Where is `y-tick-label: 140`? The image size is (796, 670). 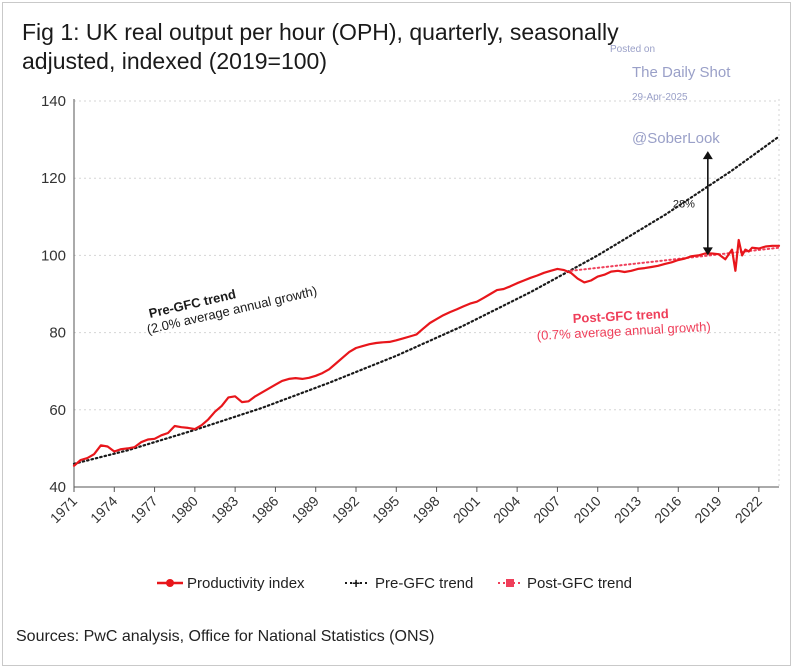 y-tick-label: 140 is located at coordinates (53, 101).